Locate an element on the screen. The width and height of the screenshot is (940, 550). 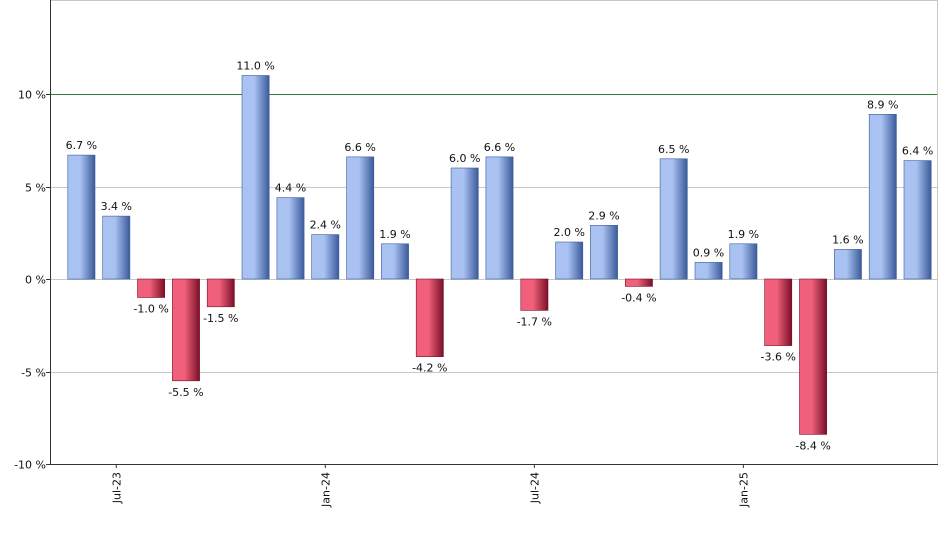
data-label: 6.0 % is located at coordinates (464, 158).